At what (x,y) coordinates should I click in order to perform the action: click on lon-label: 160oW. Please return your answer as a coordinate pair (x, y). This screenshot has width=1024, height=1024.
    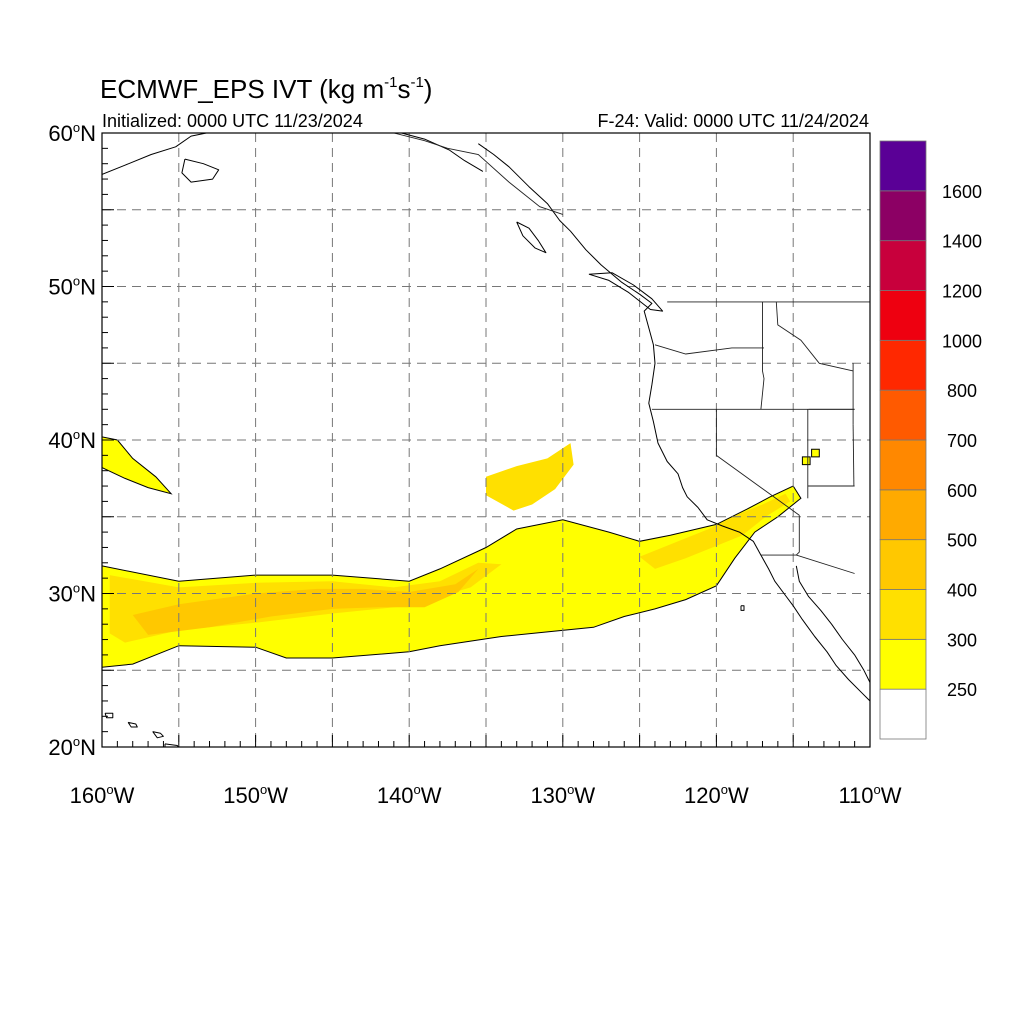
    Looking at the image, I should click on (102, 795).